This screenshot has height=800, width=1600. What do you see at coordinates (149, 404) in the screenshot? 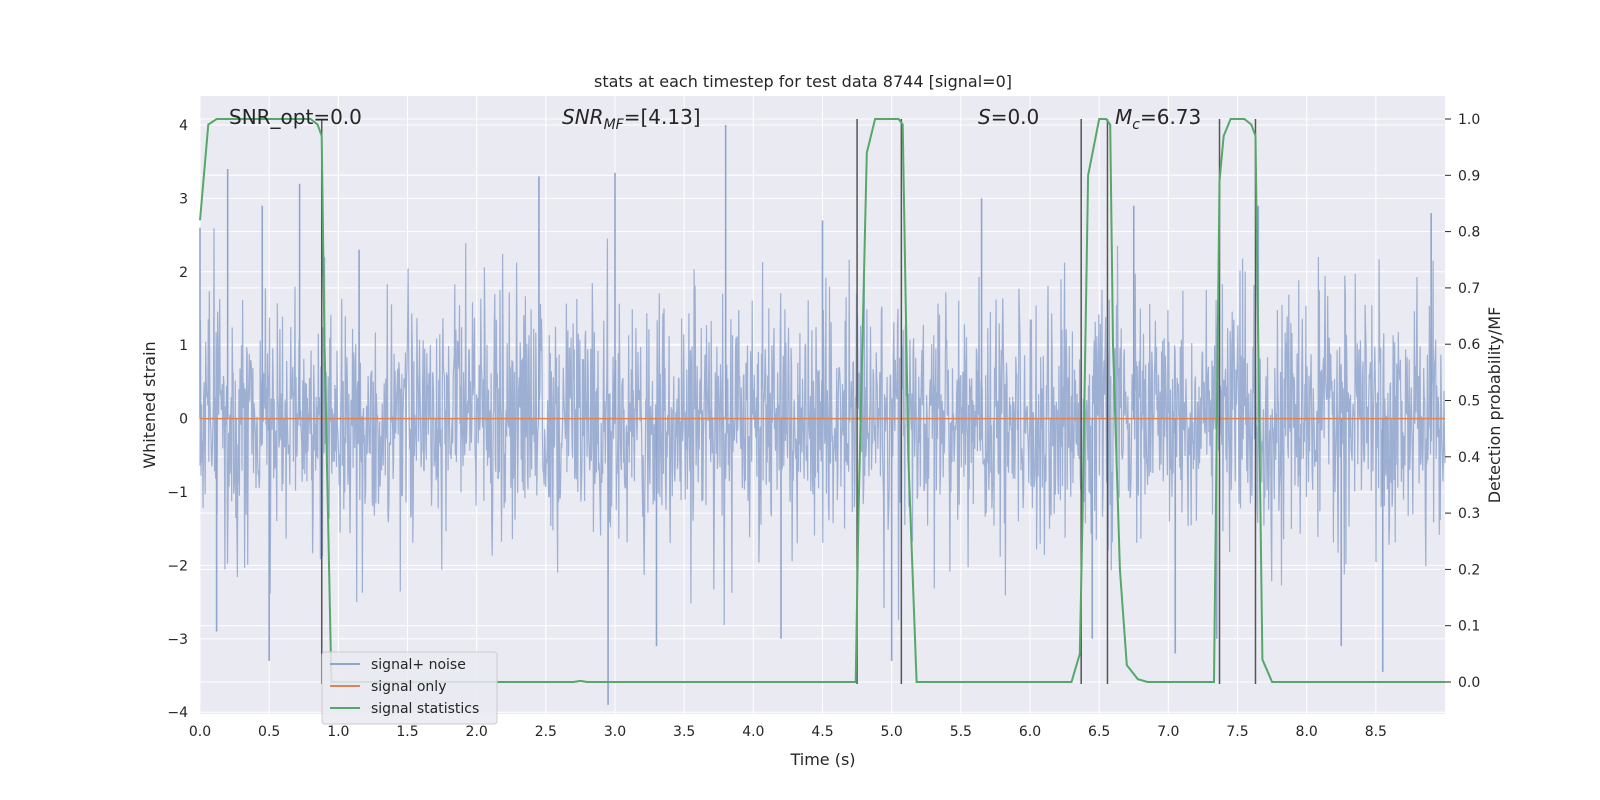
I see `y-left-axis-label: Whitened strain` at bounding box center [149, 404].